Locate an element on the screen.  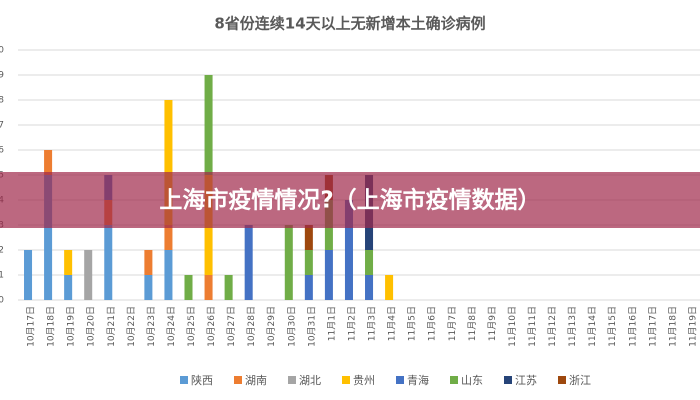
x-tick-label: 10月28日 is located at coordinates (251, 326).